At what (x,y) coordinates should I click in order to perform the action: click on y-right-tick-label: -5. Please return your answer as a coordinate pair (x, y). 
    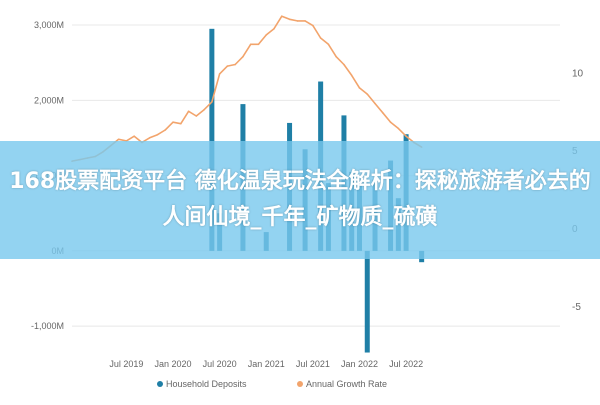
    Looking at the image, I should click on (576, 307).